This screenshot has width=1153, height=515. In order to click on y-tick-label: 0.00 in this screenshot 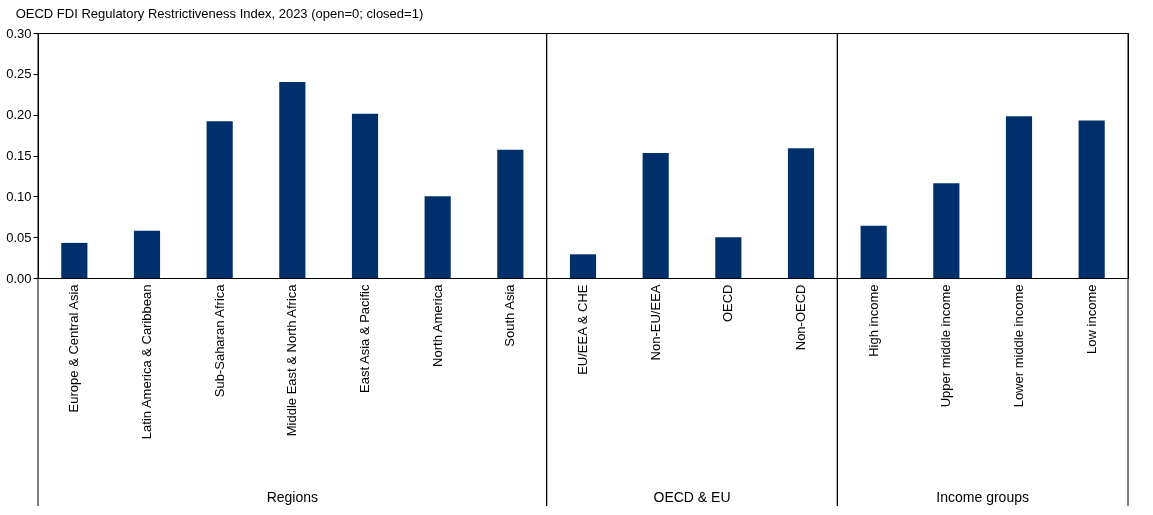, I will do `click(19, 278)`.